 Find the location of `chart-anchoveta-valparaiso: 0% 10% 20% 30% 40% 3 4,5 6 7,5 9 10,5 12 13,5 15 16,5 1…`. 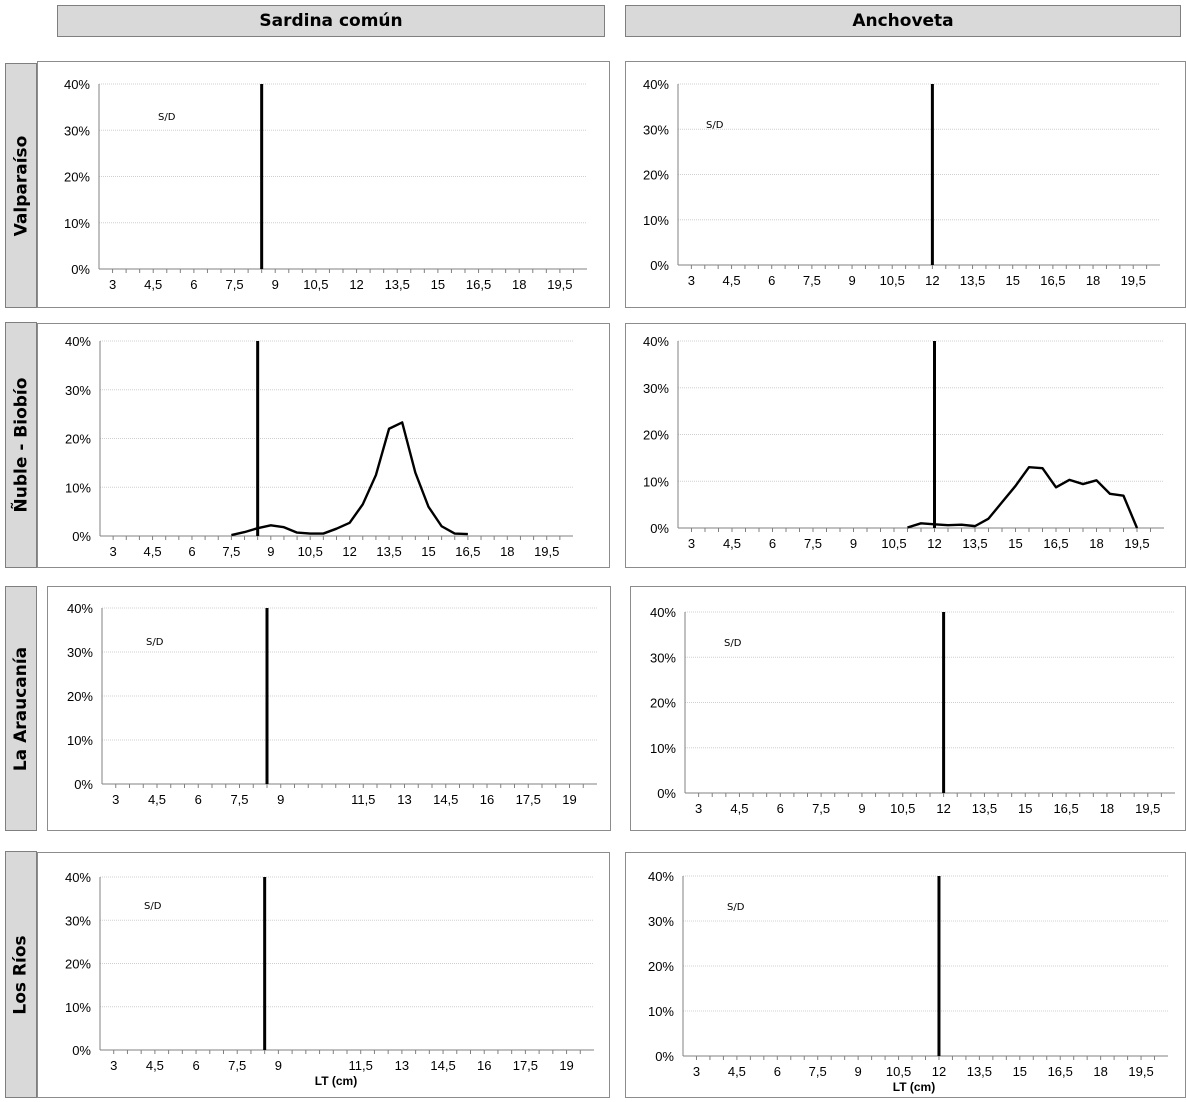

chart-anchoveta-valparaiso: 0% 10% 20% 30% 40% 3 4,5 6 7,5 9 10,5 12 13,5 15 16,5 1… is located at coordinates (905, 184).